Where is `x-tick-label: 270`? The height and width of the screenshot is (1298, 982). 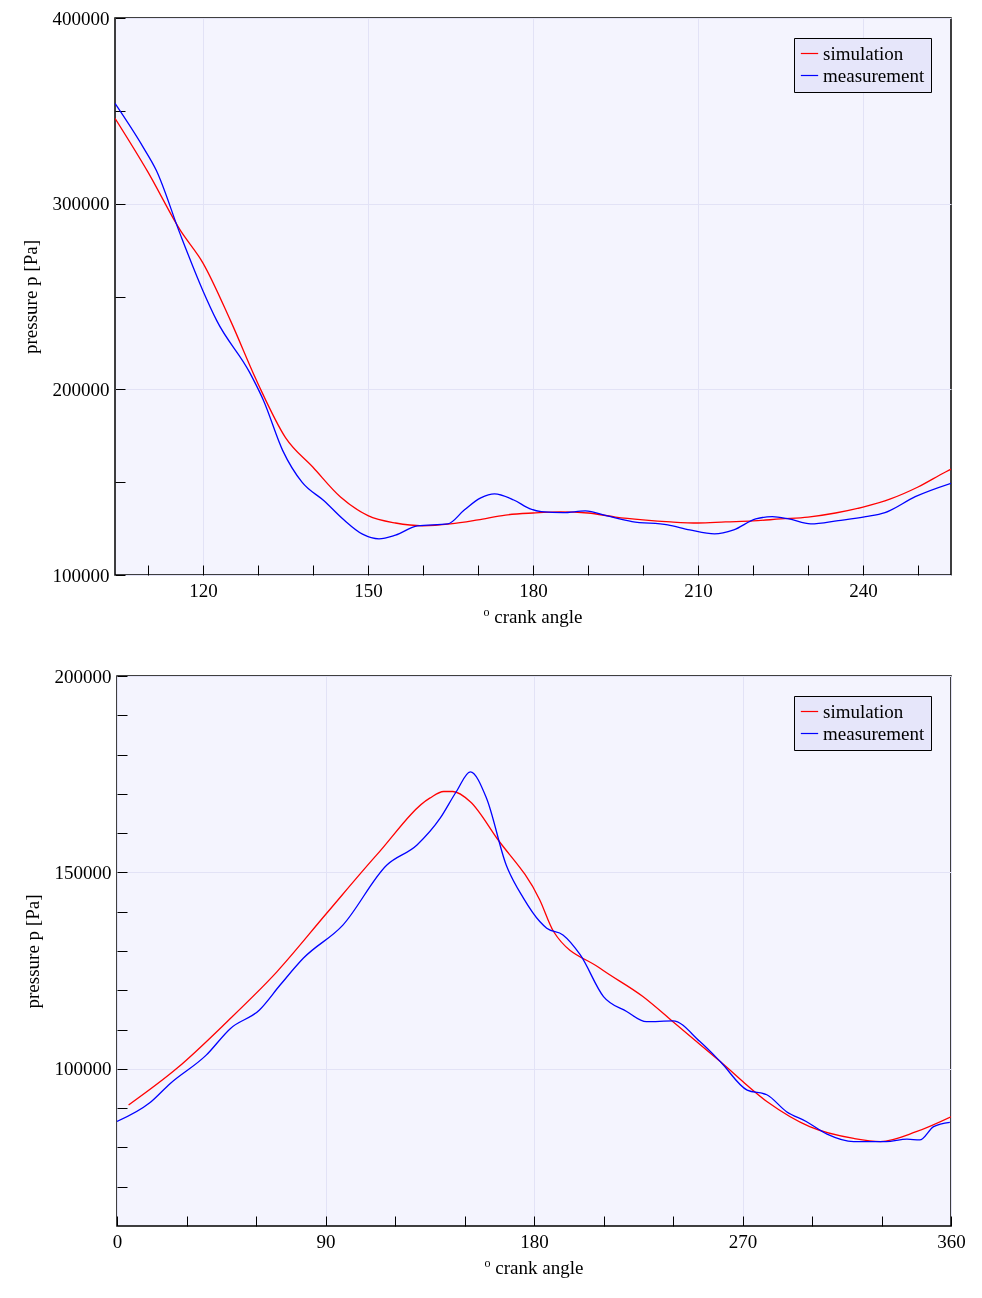
x-tick-label: 270 is located at coordinates (743, 1241).